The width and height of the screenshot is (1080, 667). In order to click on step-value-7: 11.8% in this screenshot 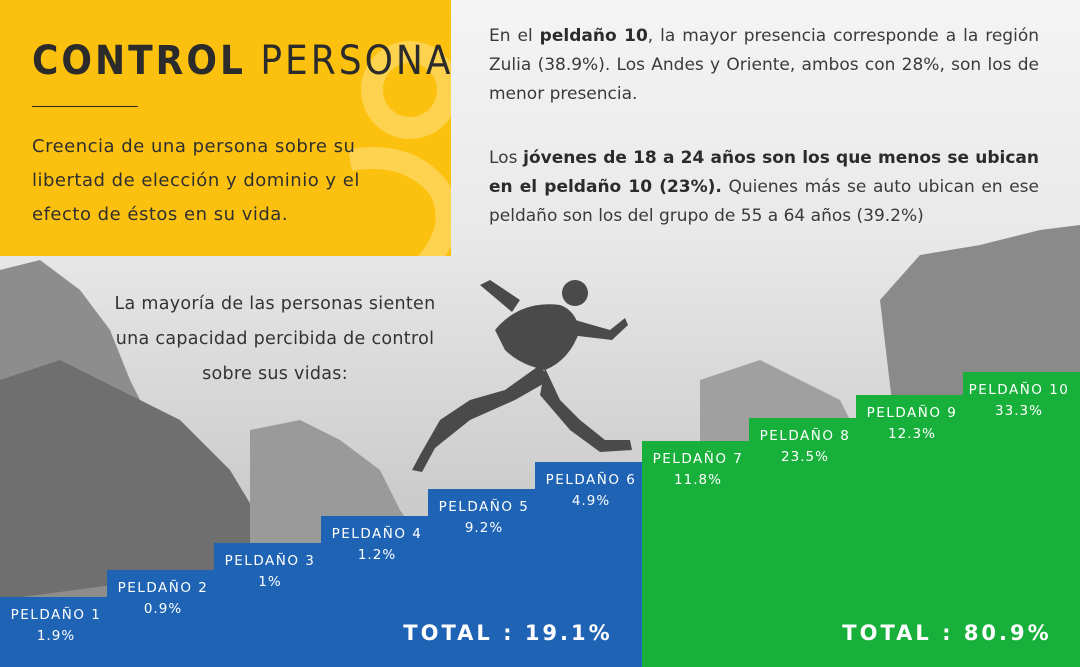, I will do `click(698, 480)`.